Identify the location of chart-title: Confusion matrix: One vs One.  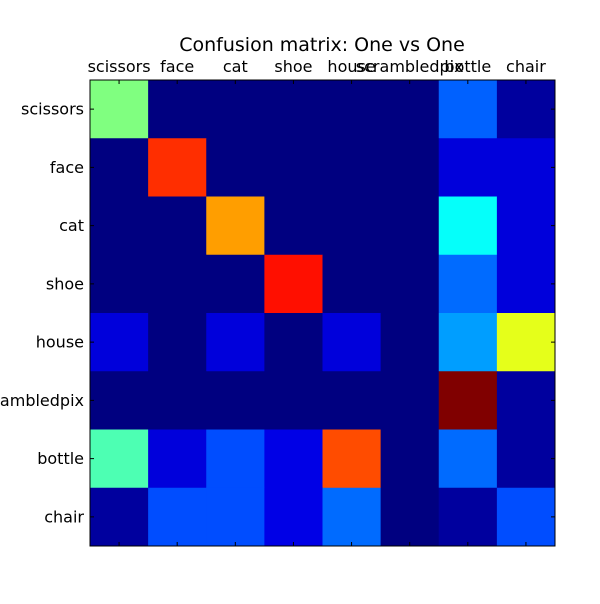
(322, 45).